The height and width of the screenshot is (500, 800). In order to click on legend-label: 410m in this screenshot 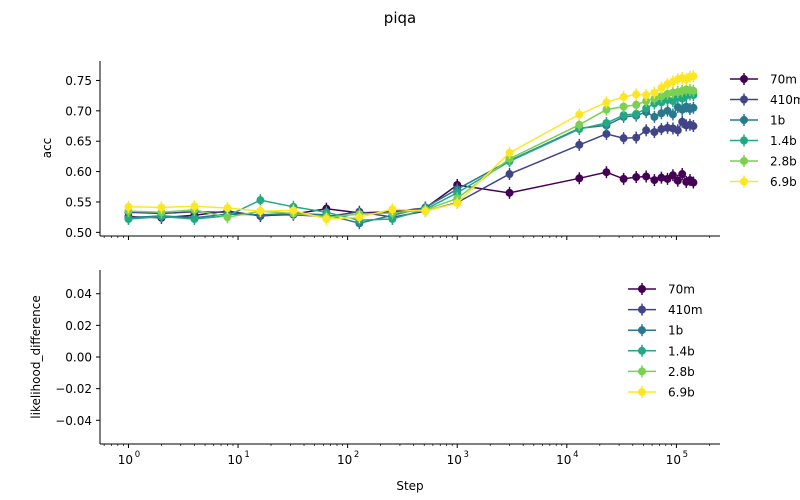, I will do `click(685, 310)`.